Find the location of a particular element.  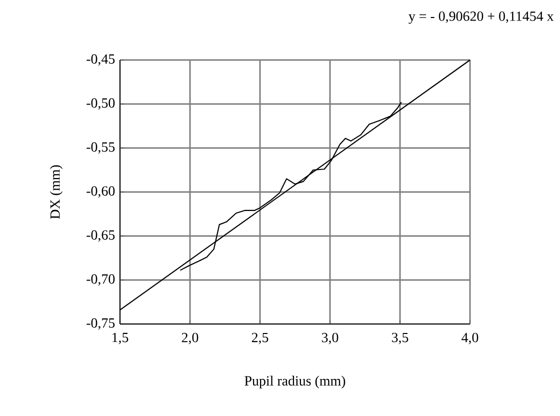

x-tick-label: 2,0 is located at coordinates (190, 338).